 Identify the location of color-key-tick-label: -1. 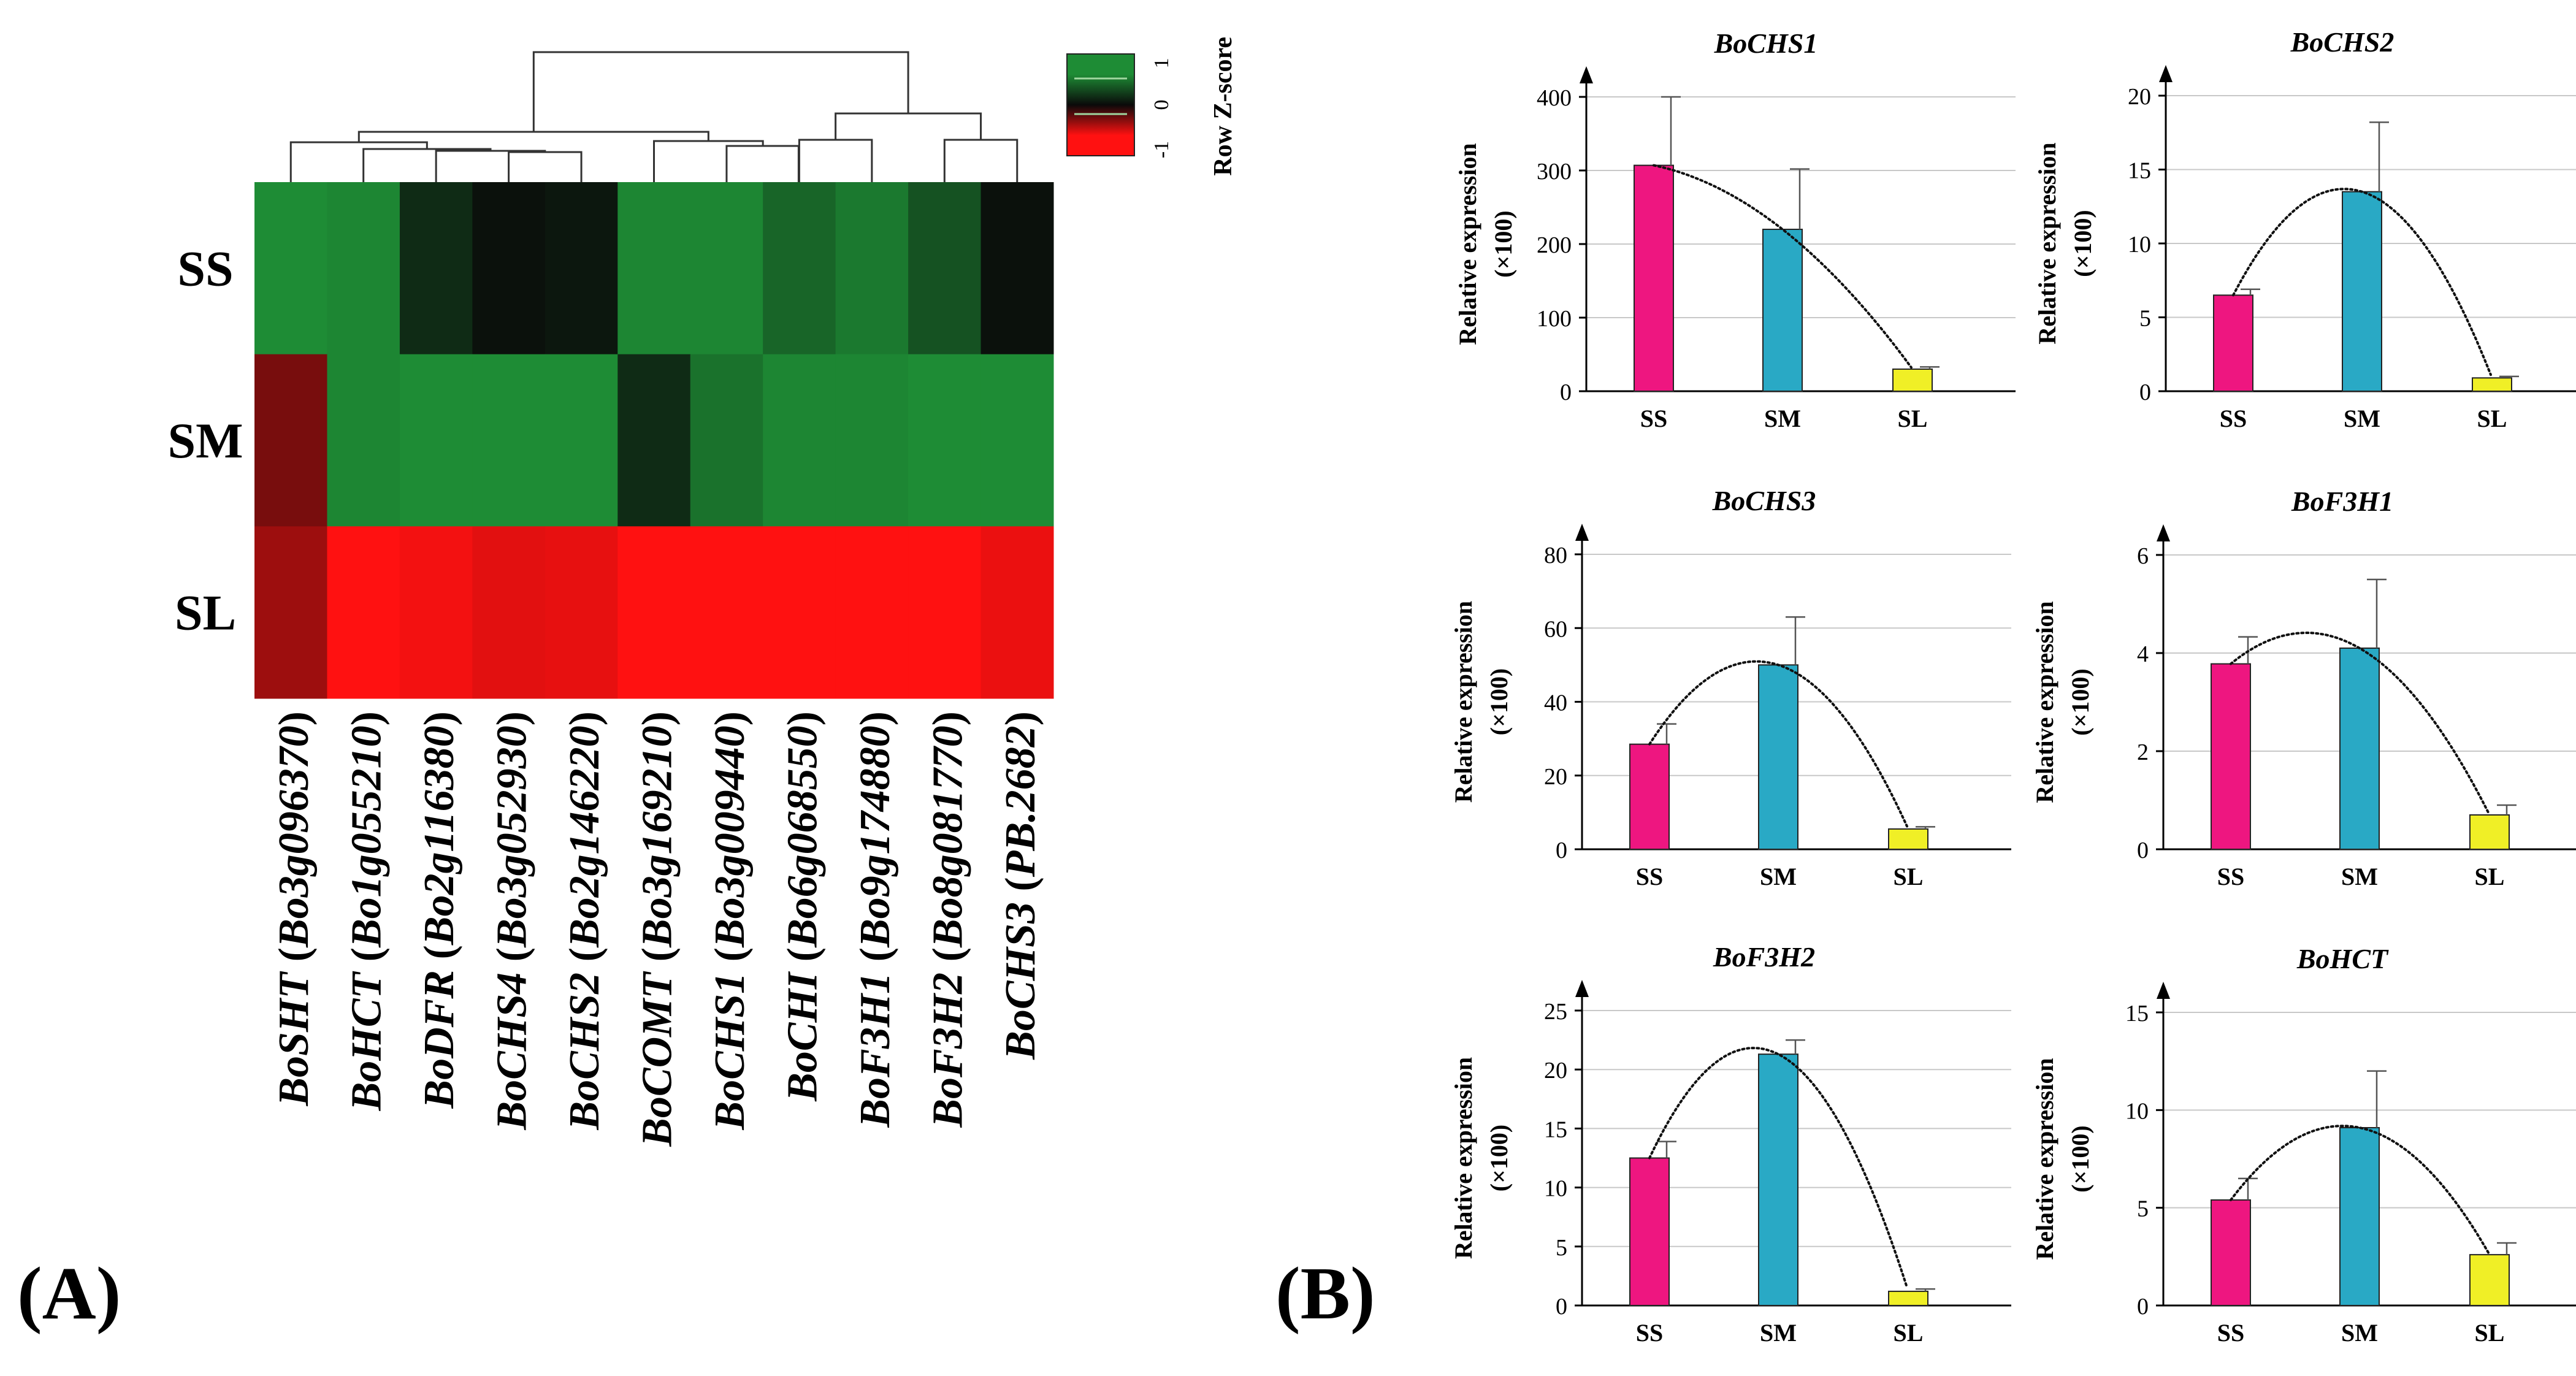
(1161, 149).